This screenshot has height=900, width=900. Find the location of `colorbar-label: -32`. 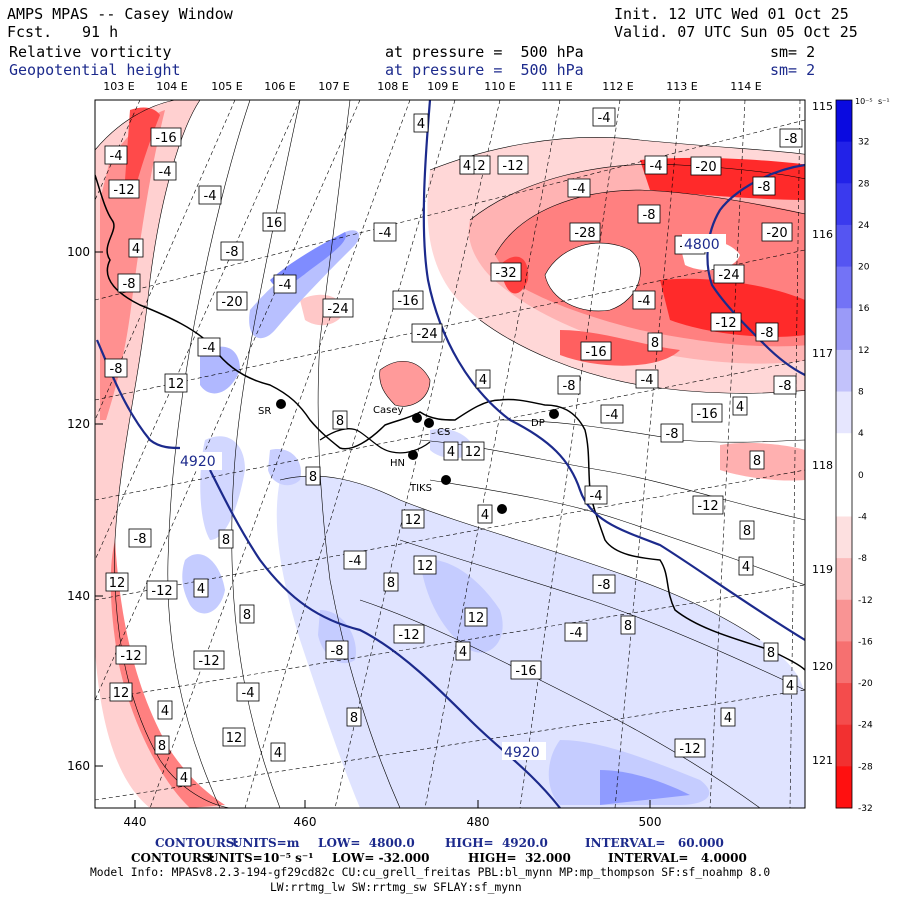

colorbar-label: -32 is located at coordinates (865, 809).